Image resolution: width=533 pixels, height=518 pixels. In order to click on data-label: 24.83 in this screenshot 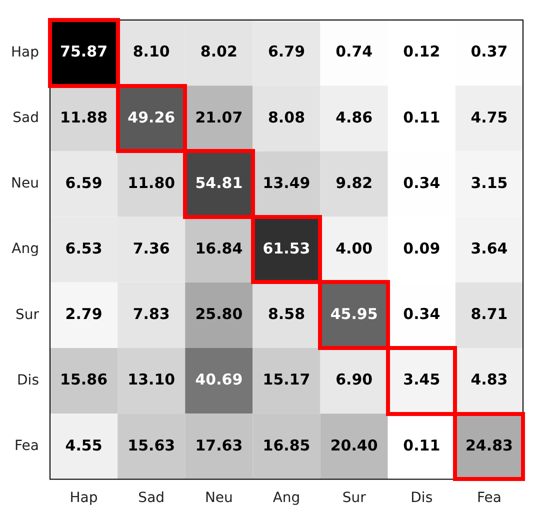, I will do `click(489, 445)`.